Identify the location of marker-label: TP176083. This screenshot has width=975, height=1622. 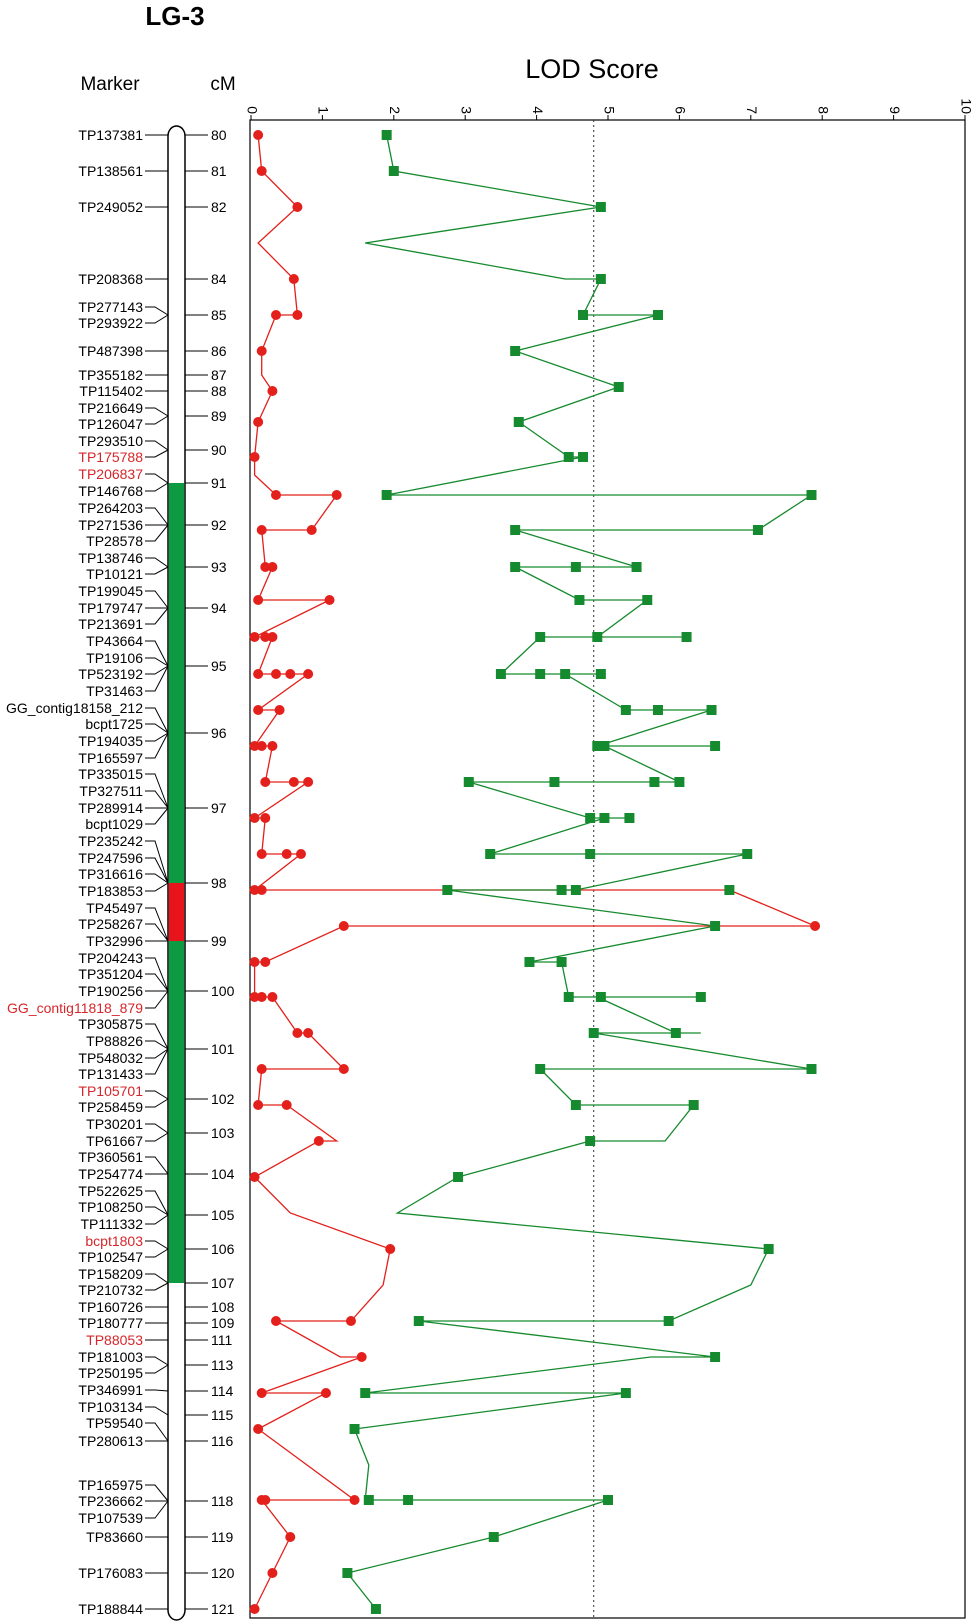
(110, 1573).